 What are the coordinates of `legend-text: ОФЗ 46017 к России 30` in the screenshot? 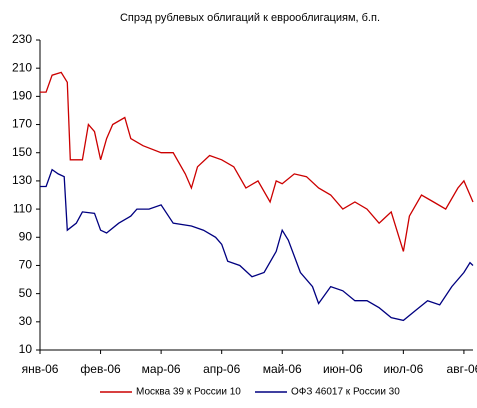 It's located at (345, 392).